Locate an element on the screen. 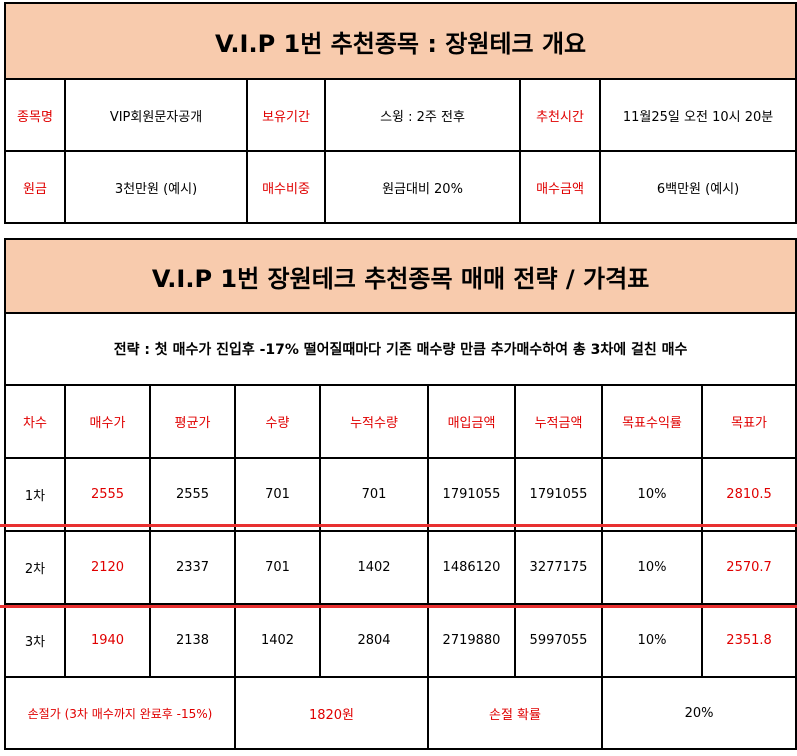 The image size is (797, 756). recommend-time-label: 추천시간 is located at coordinates (560, 115).